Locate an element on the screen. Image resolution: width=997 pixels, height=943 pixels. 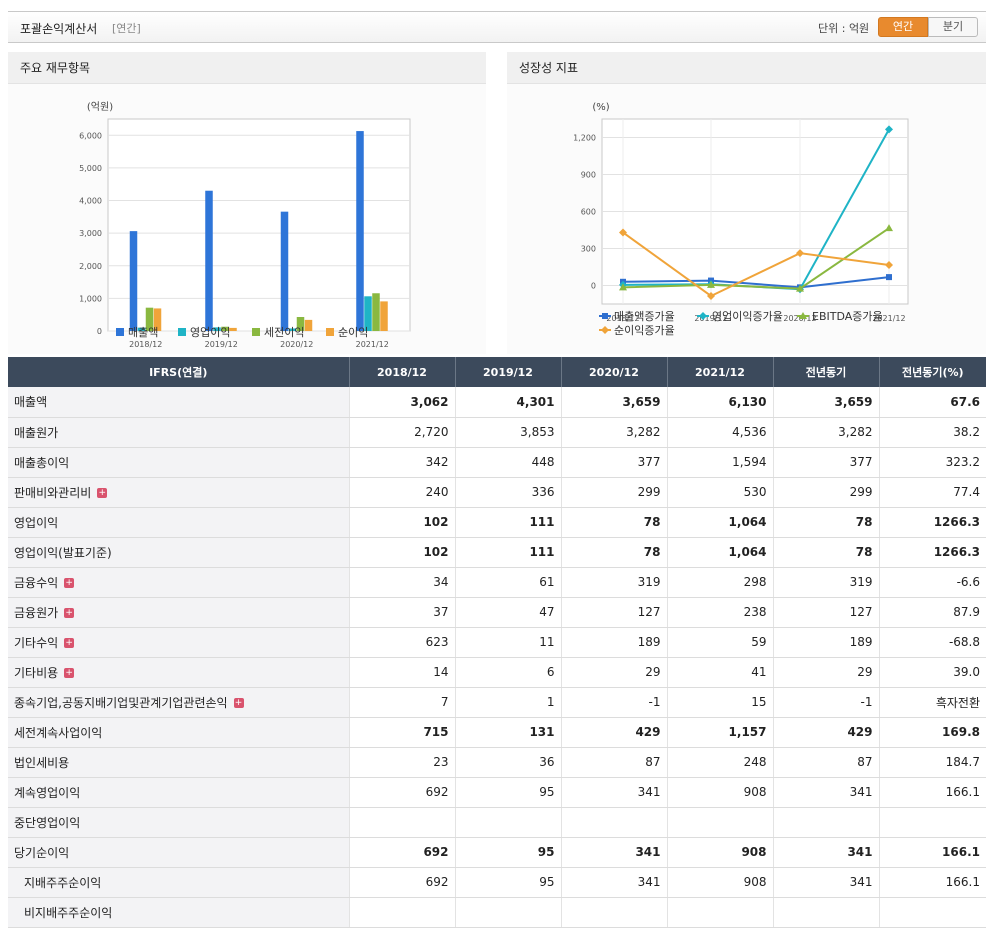
table-cell: 3,853 is located at coordinates (508, 432).